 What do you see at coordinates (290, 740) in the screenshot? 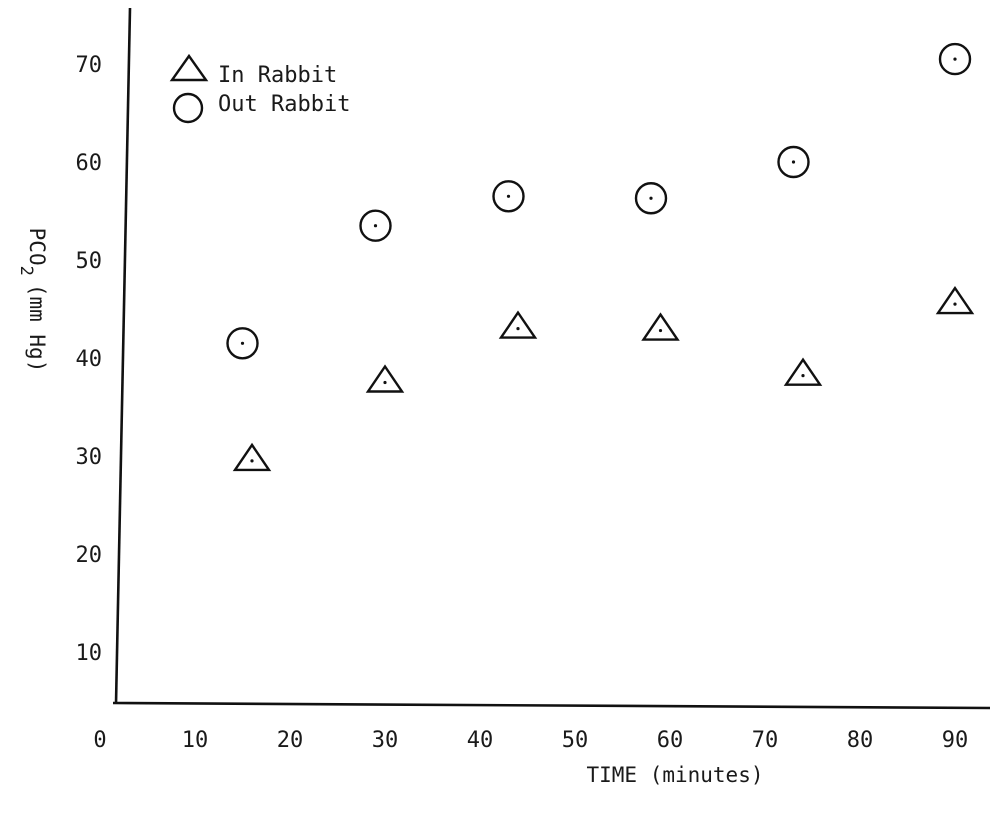
I see `x-tick-label: 20` at bounding box center [290, 740].